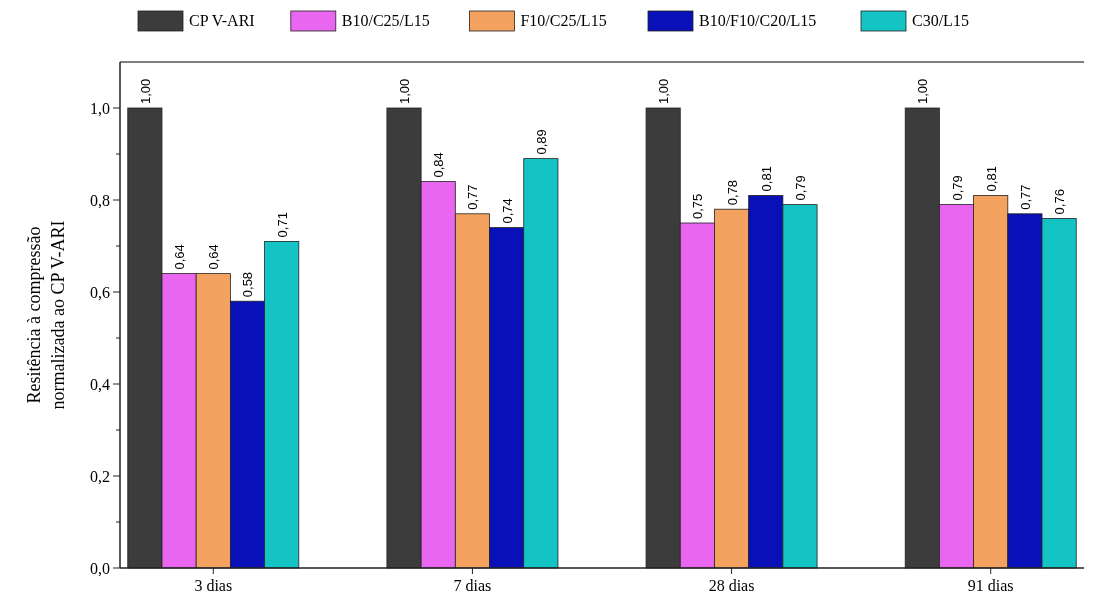 This screenshot has width=1094, height=601. I want to click on data-label: 0,75, so click(698, 206).